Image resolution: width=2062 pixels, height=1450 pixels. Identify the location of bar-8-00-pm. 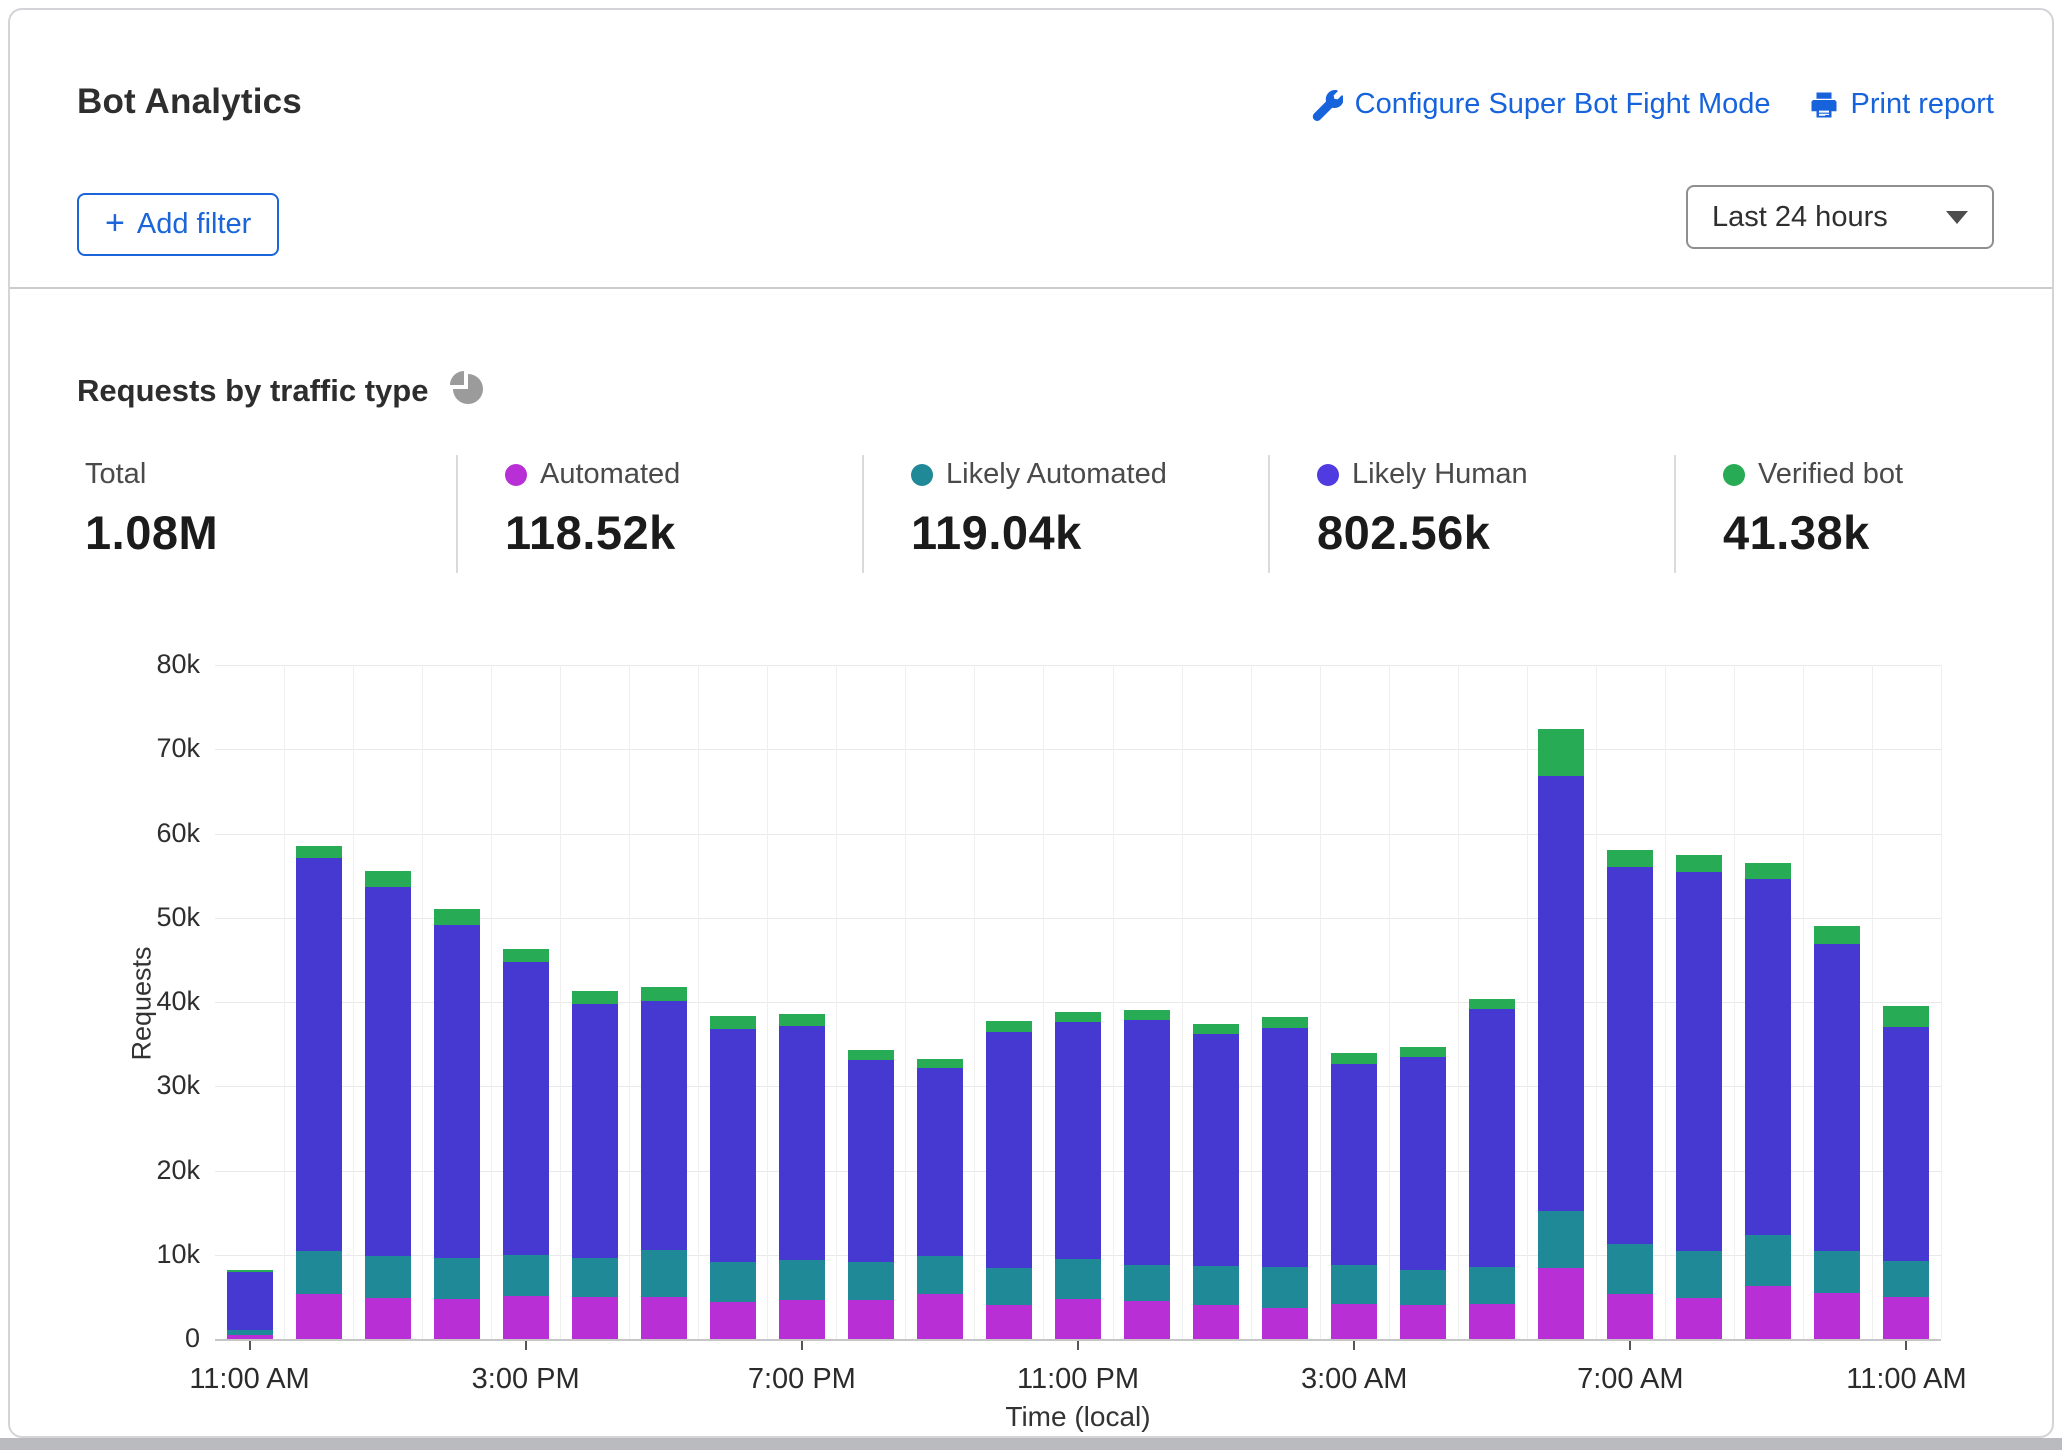
(870, 1194).